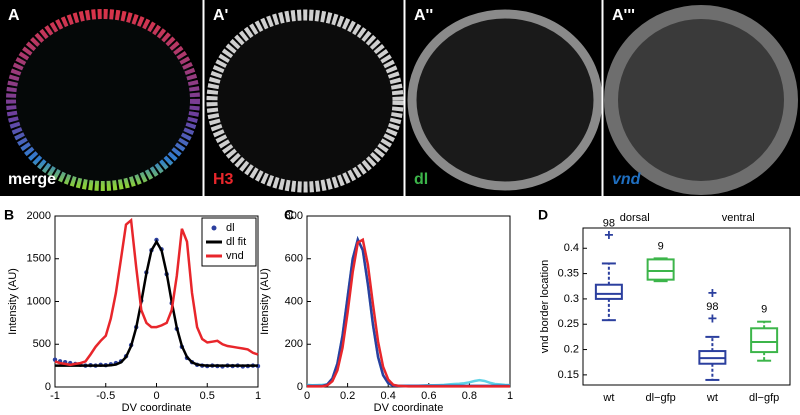 This screenshot has width=800, height=415. What do you see at coordinates (207, 396) in the screenshot?
I see `x-tick-label: 0.5` at bounding box center [207, 396].